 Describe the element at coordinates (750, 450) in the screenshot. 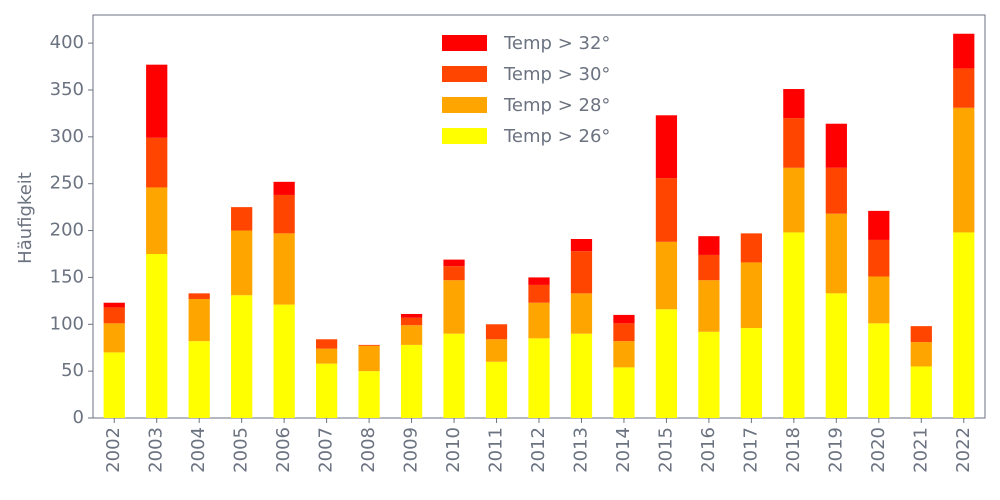

I see `x-tick-label: 2017` at that location.